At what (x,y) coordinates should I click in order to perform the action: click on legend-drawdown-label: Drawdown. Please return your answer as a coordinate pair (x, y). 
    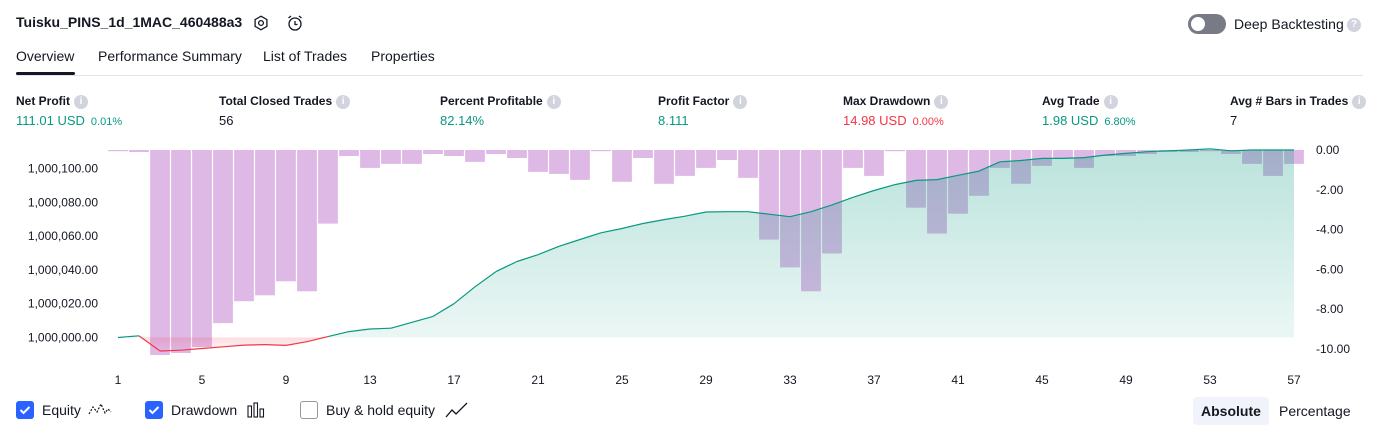
    Looking at the image, I should click on (204, 410).